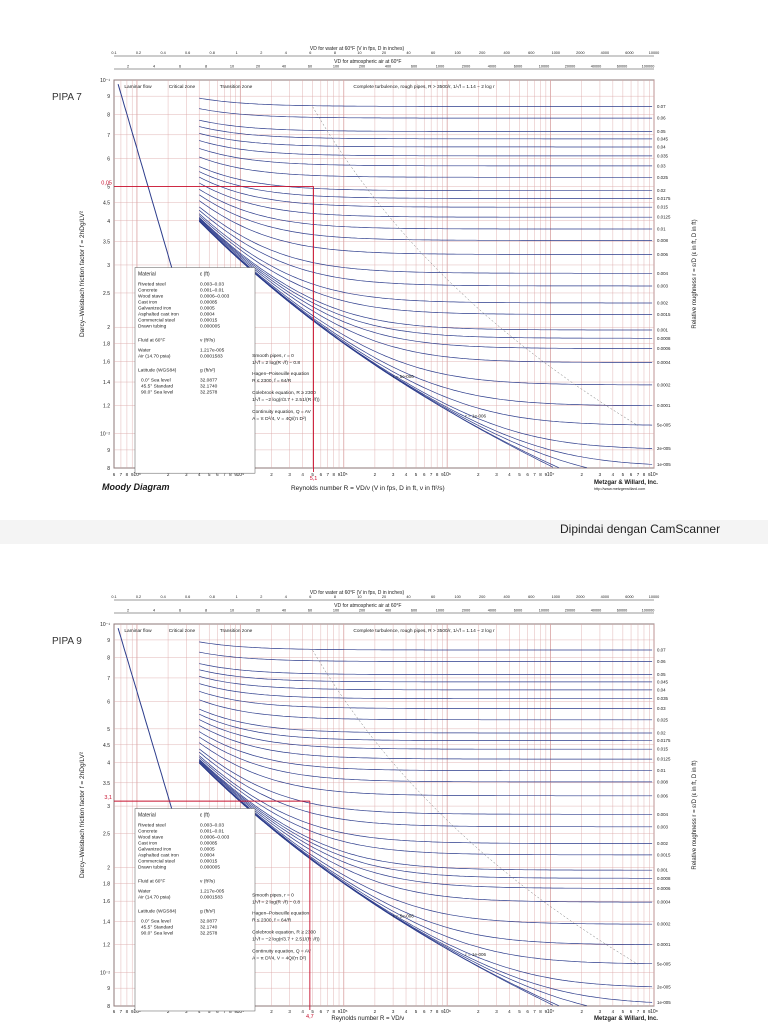  What do you see at coordinates (580, 53) in the screenshot?
I see `top-axis-water-tick: 2000` at bounding box center [580, 53].